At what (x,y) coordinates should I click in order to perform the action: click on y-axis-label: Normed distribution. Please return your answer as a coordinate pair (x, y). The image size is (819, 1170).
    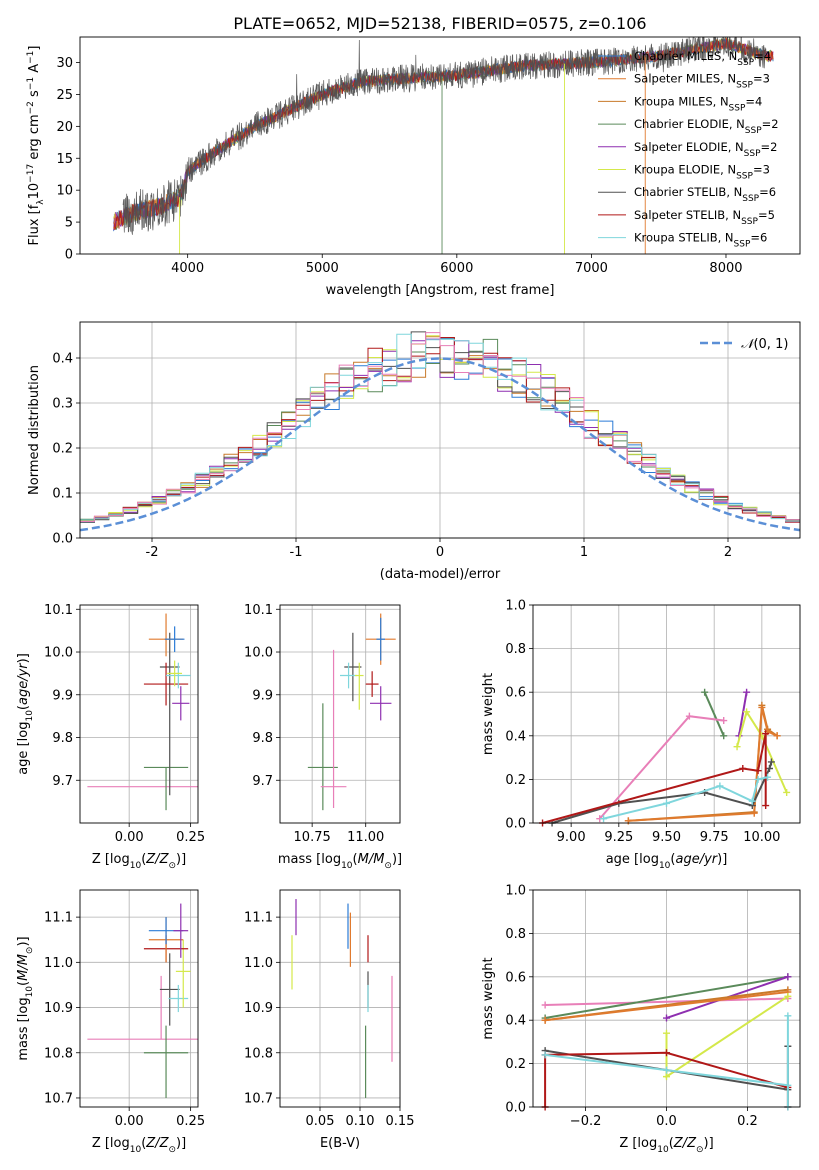
    Looking at the image, I should click on (34, 430).